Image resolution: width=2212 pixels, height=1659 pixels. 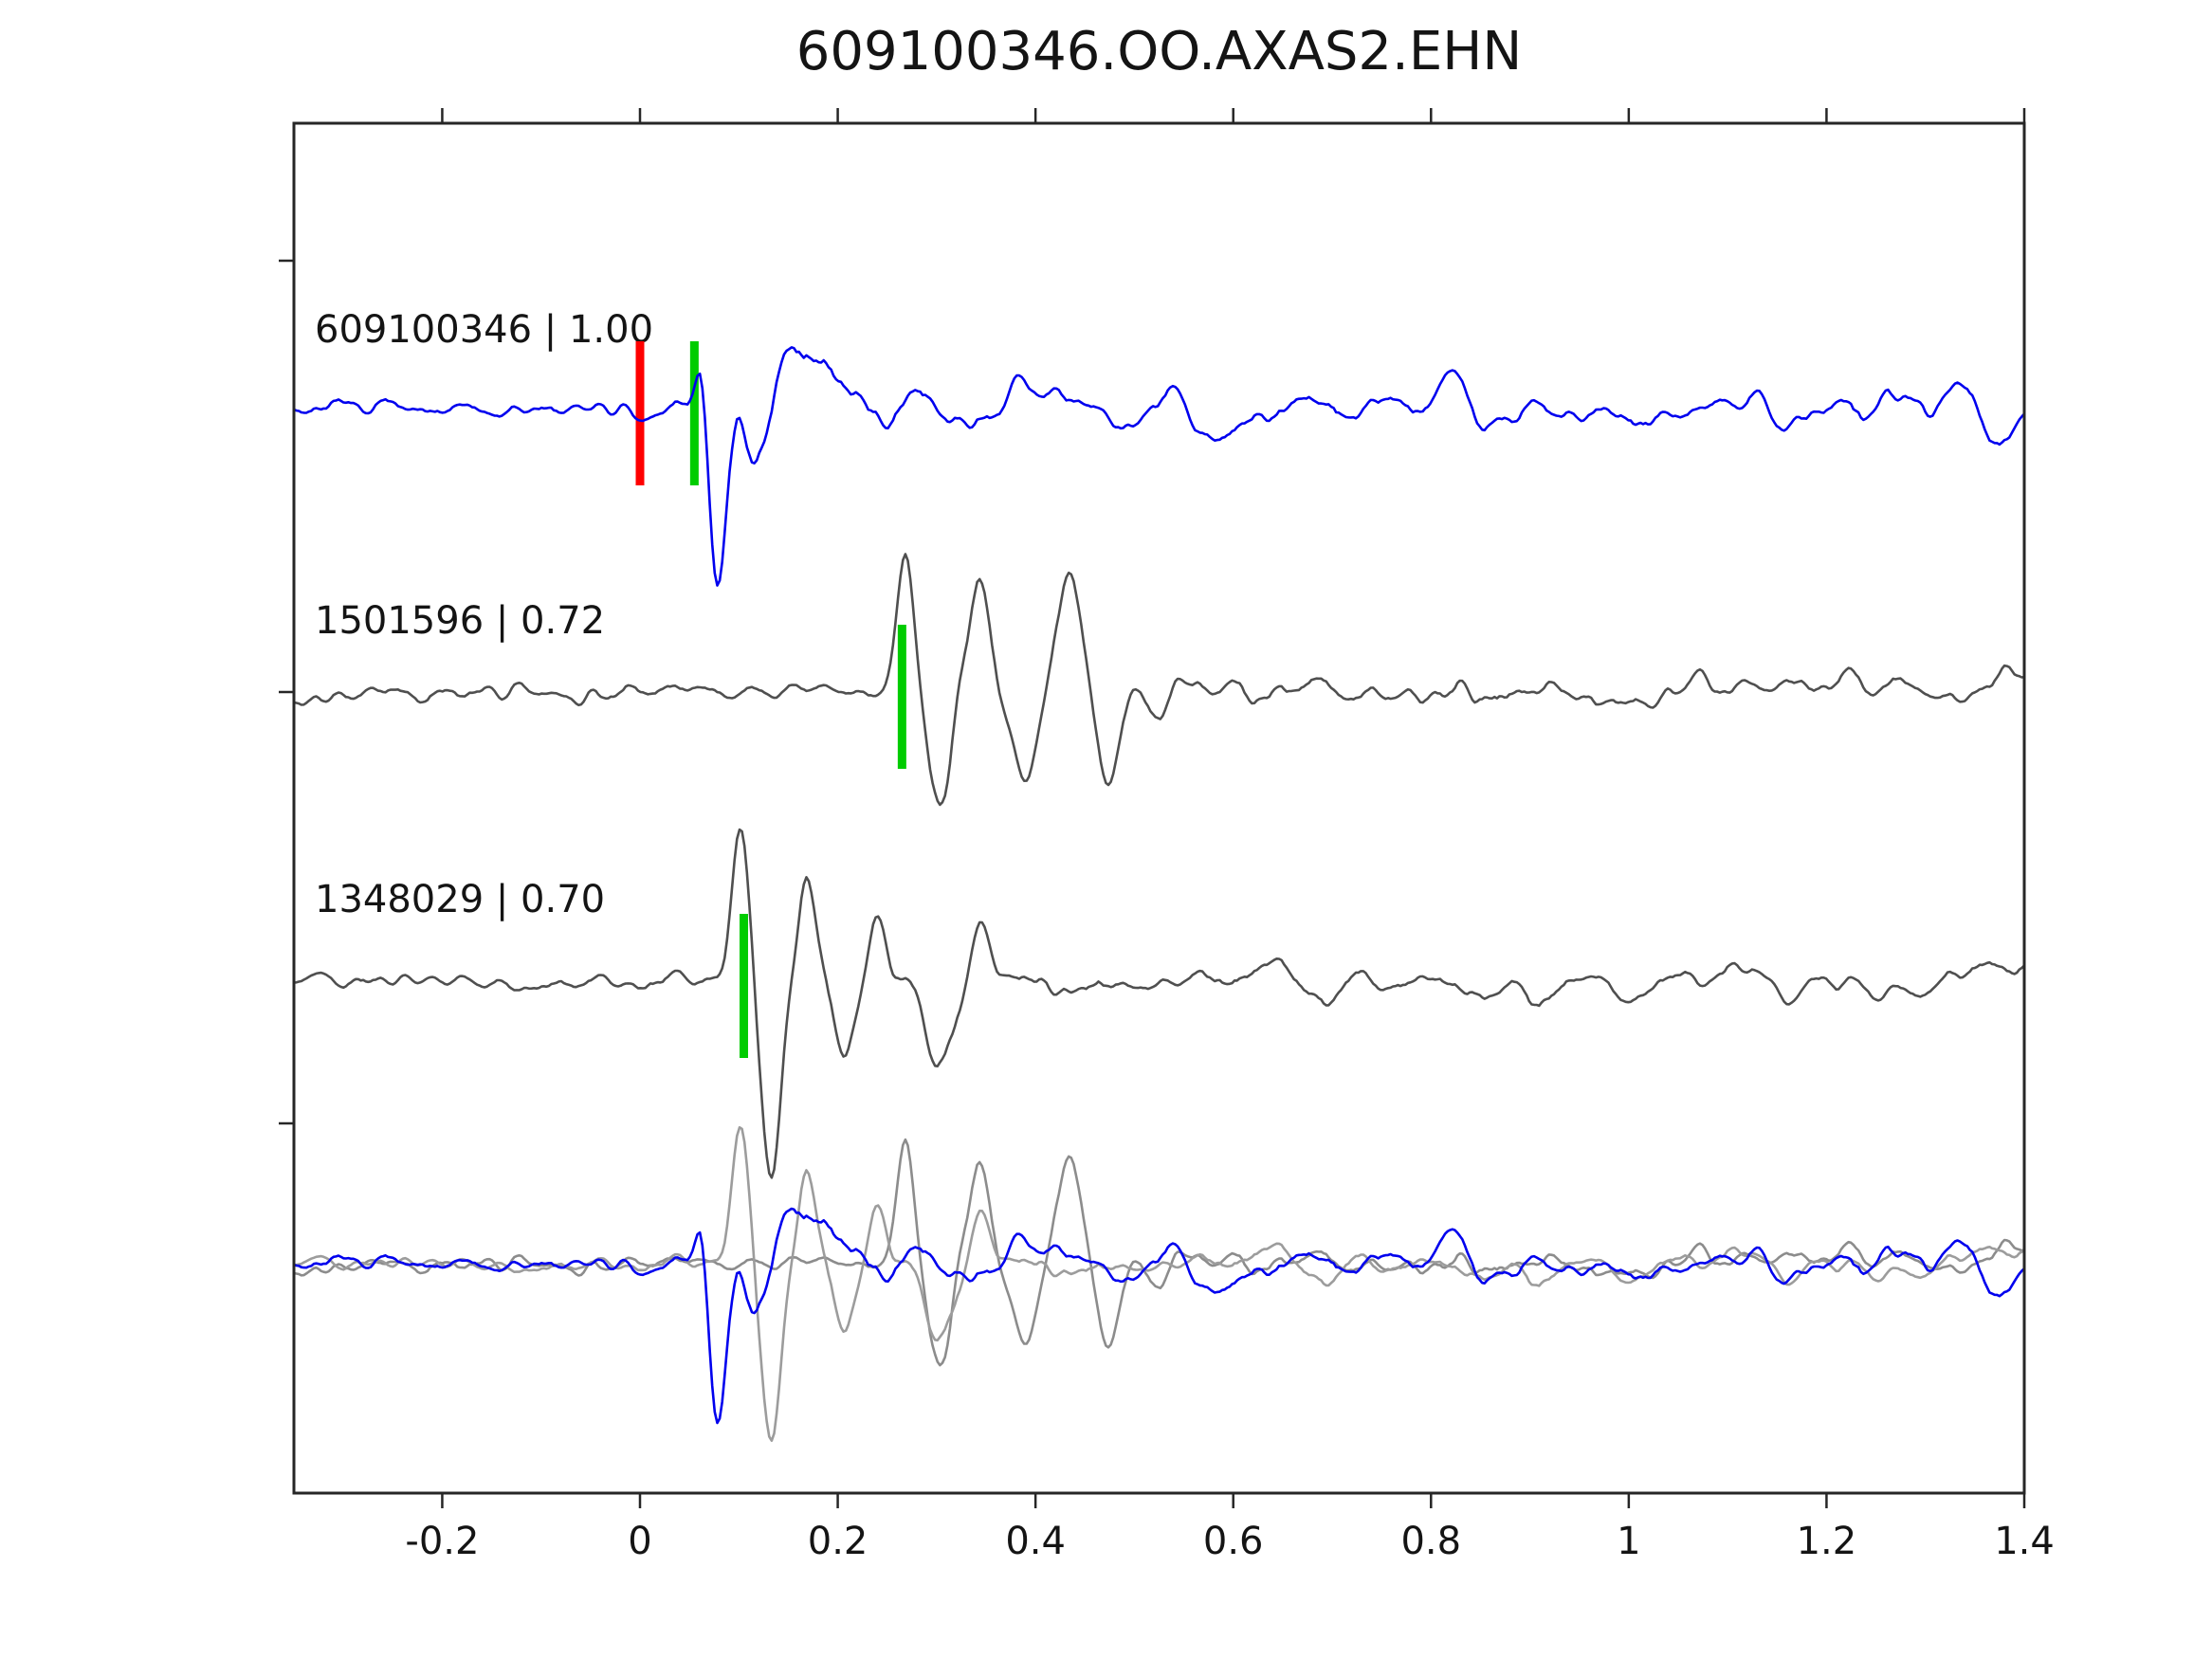 I want to click on x-tick-label: 0, so click(x=639, y=1541).